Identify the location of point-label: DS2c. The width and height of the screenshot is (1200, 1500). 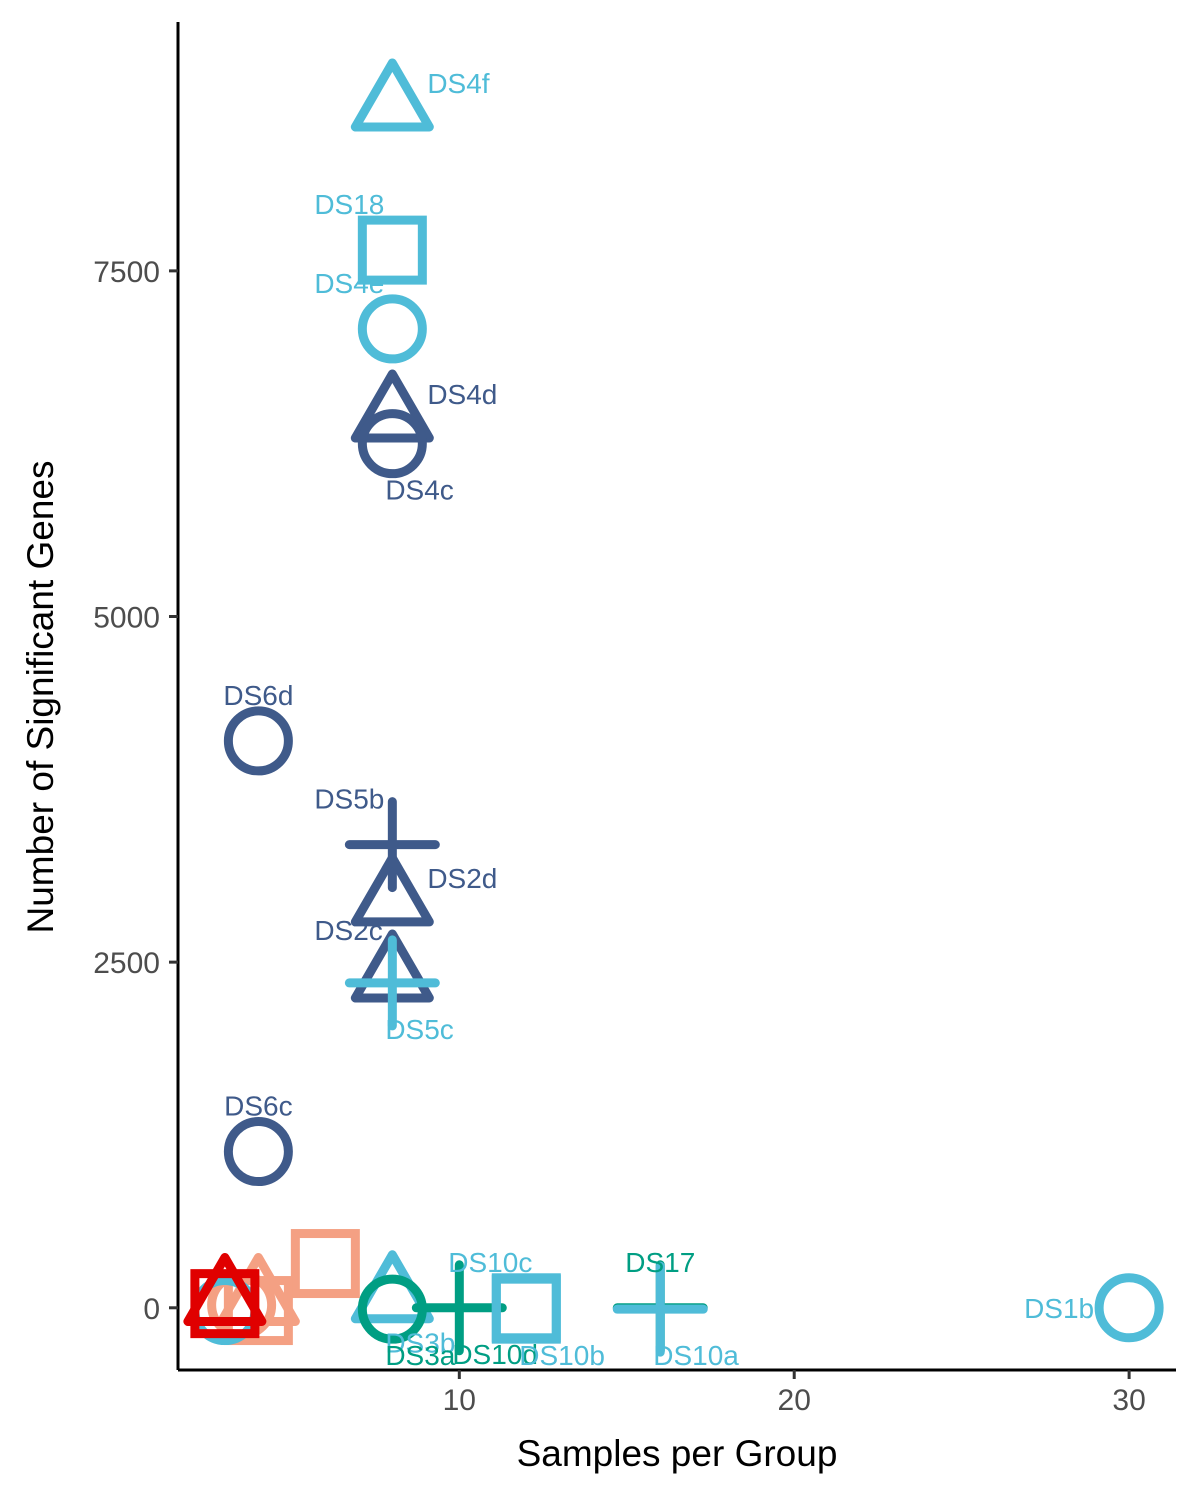
(348, 930).